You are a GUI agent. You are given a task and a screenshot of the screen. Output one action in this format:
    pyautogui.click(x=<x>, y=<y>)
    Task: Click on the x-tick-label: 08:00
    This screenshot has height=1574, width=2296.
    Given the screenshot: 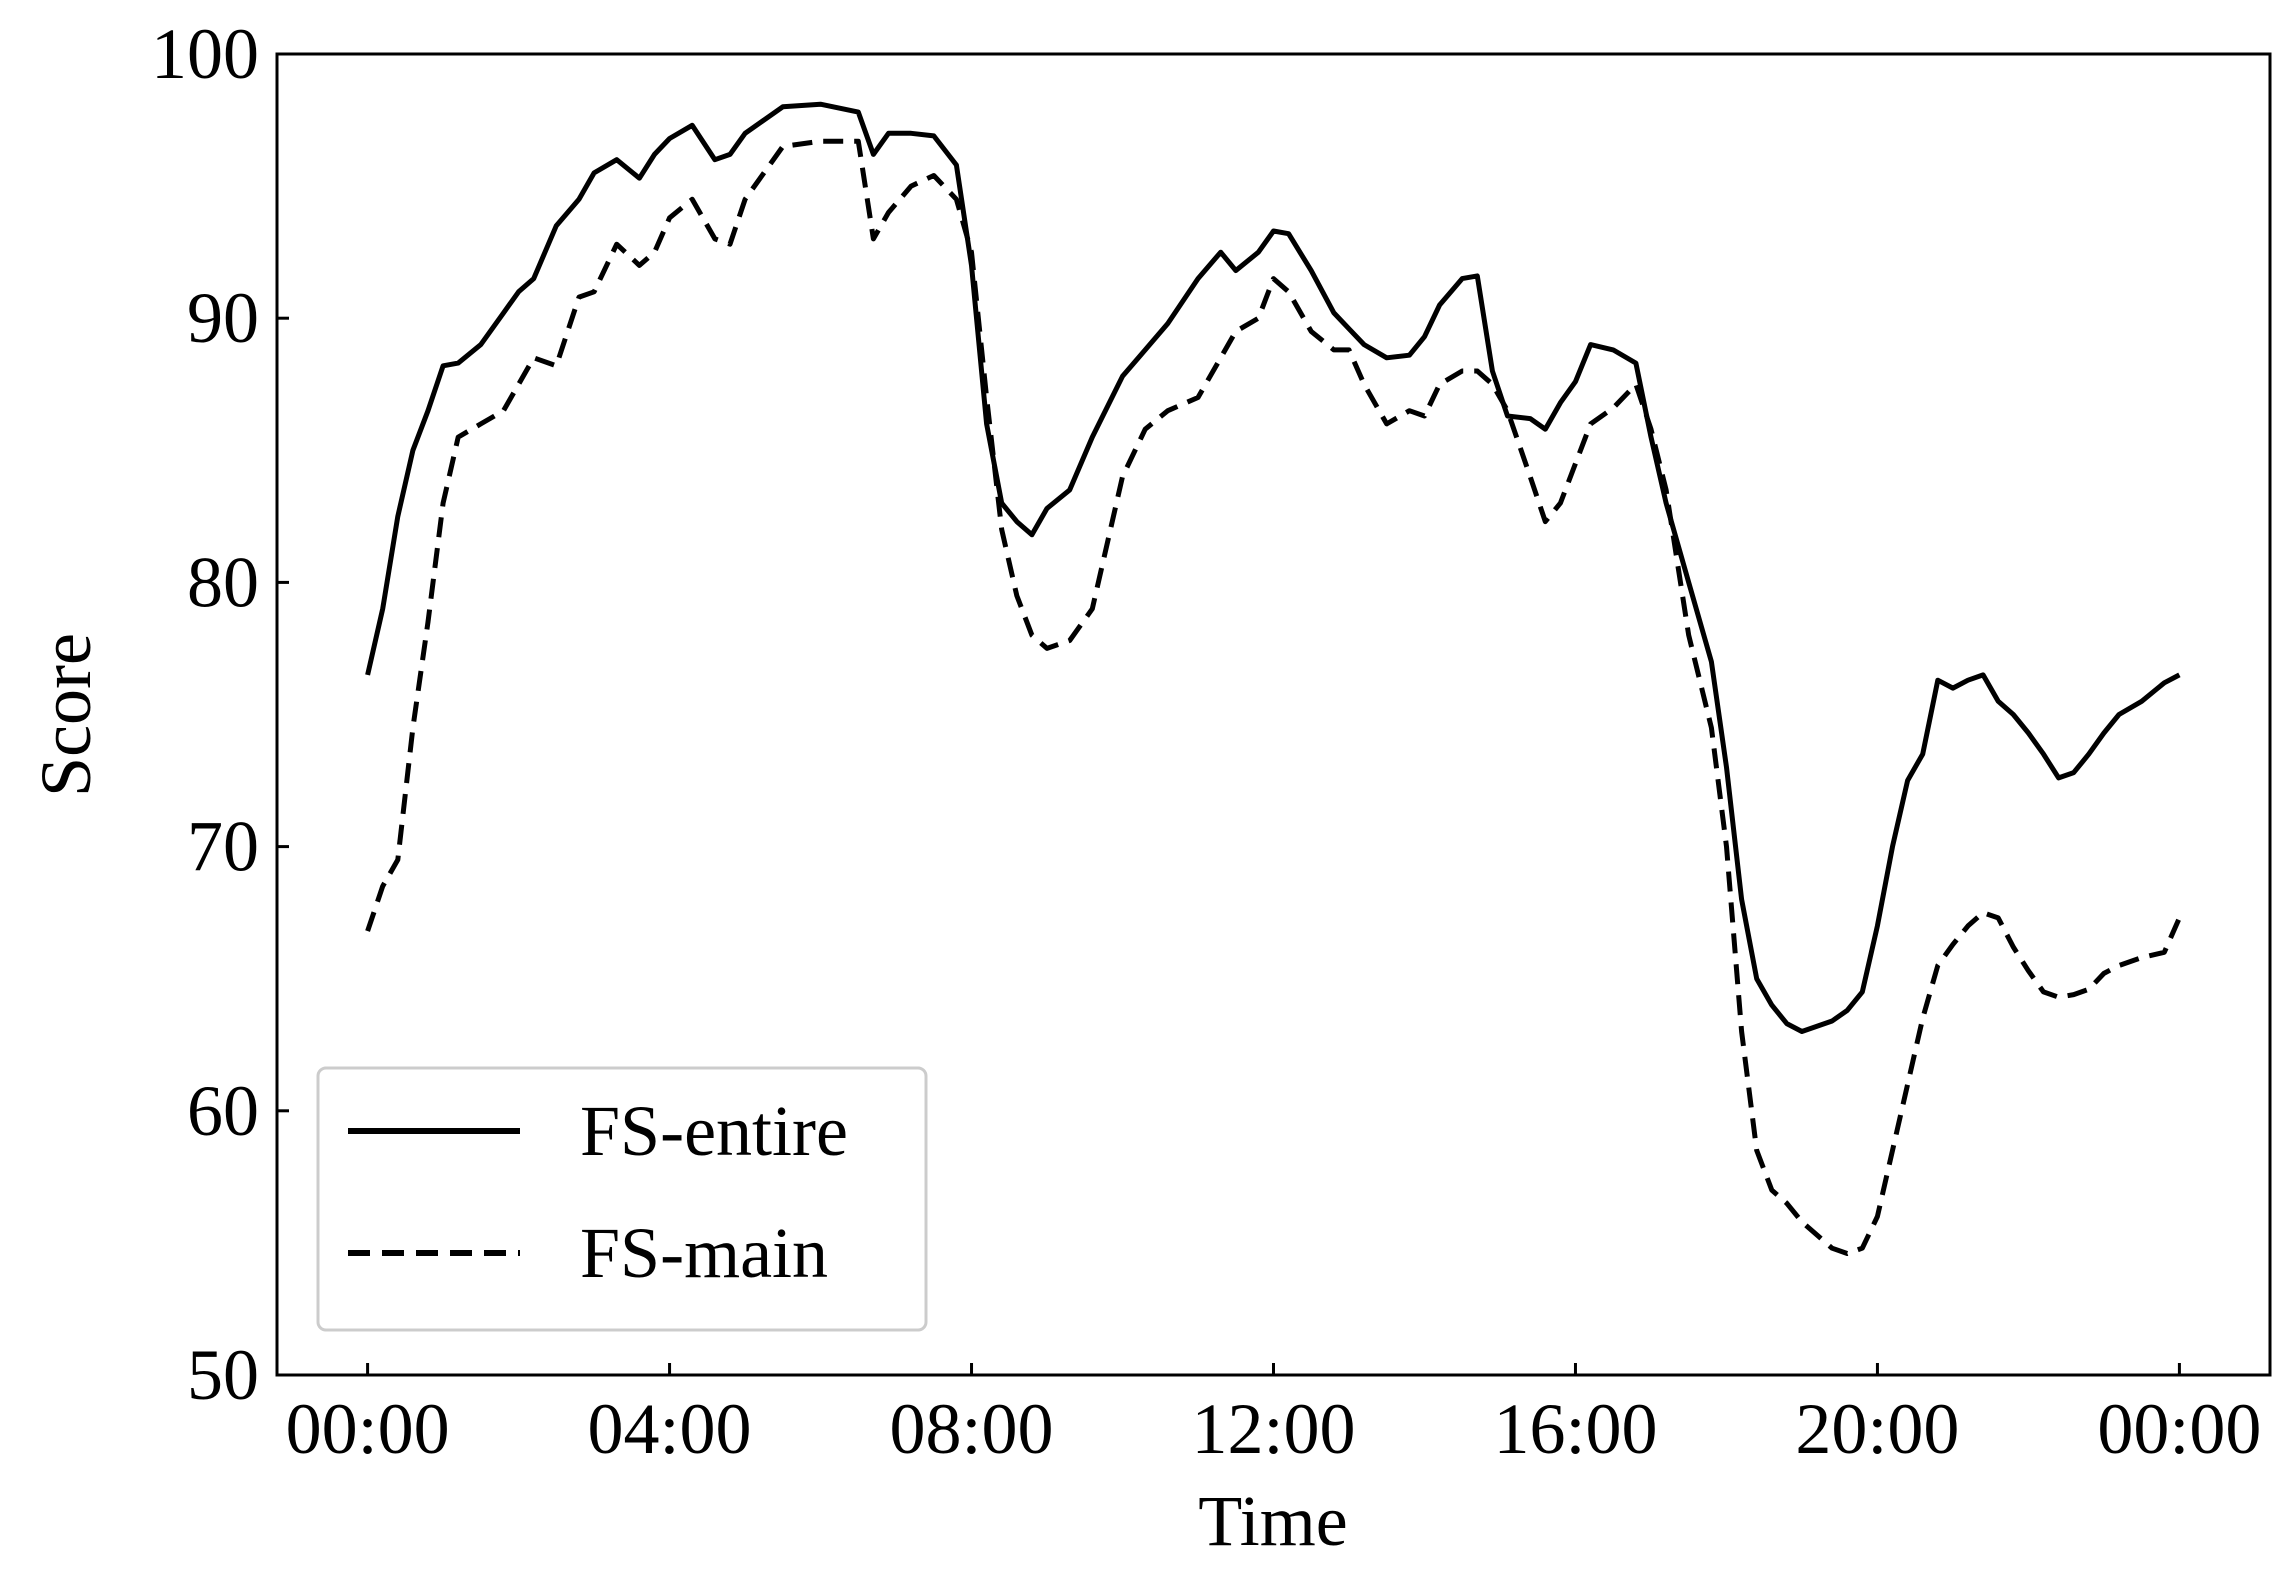 What is the action you would take?
    pyautogui.click(x=972, y=1429)
    